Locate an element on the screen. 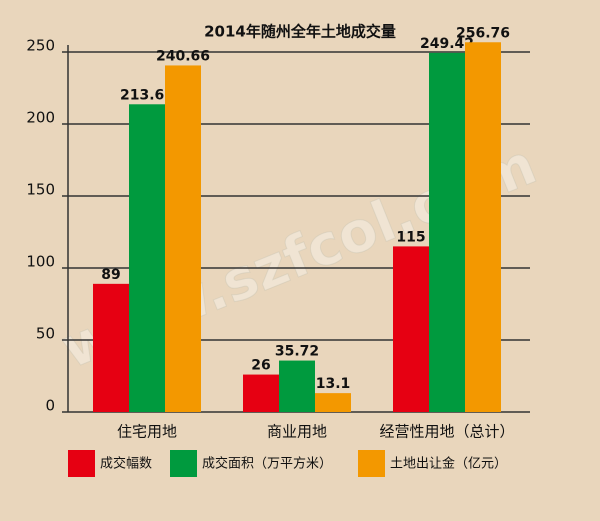 The height and width of the screenshot is (521, 600). y-tick-label: 150 is located at coordinates (40, 190).